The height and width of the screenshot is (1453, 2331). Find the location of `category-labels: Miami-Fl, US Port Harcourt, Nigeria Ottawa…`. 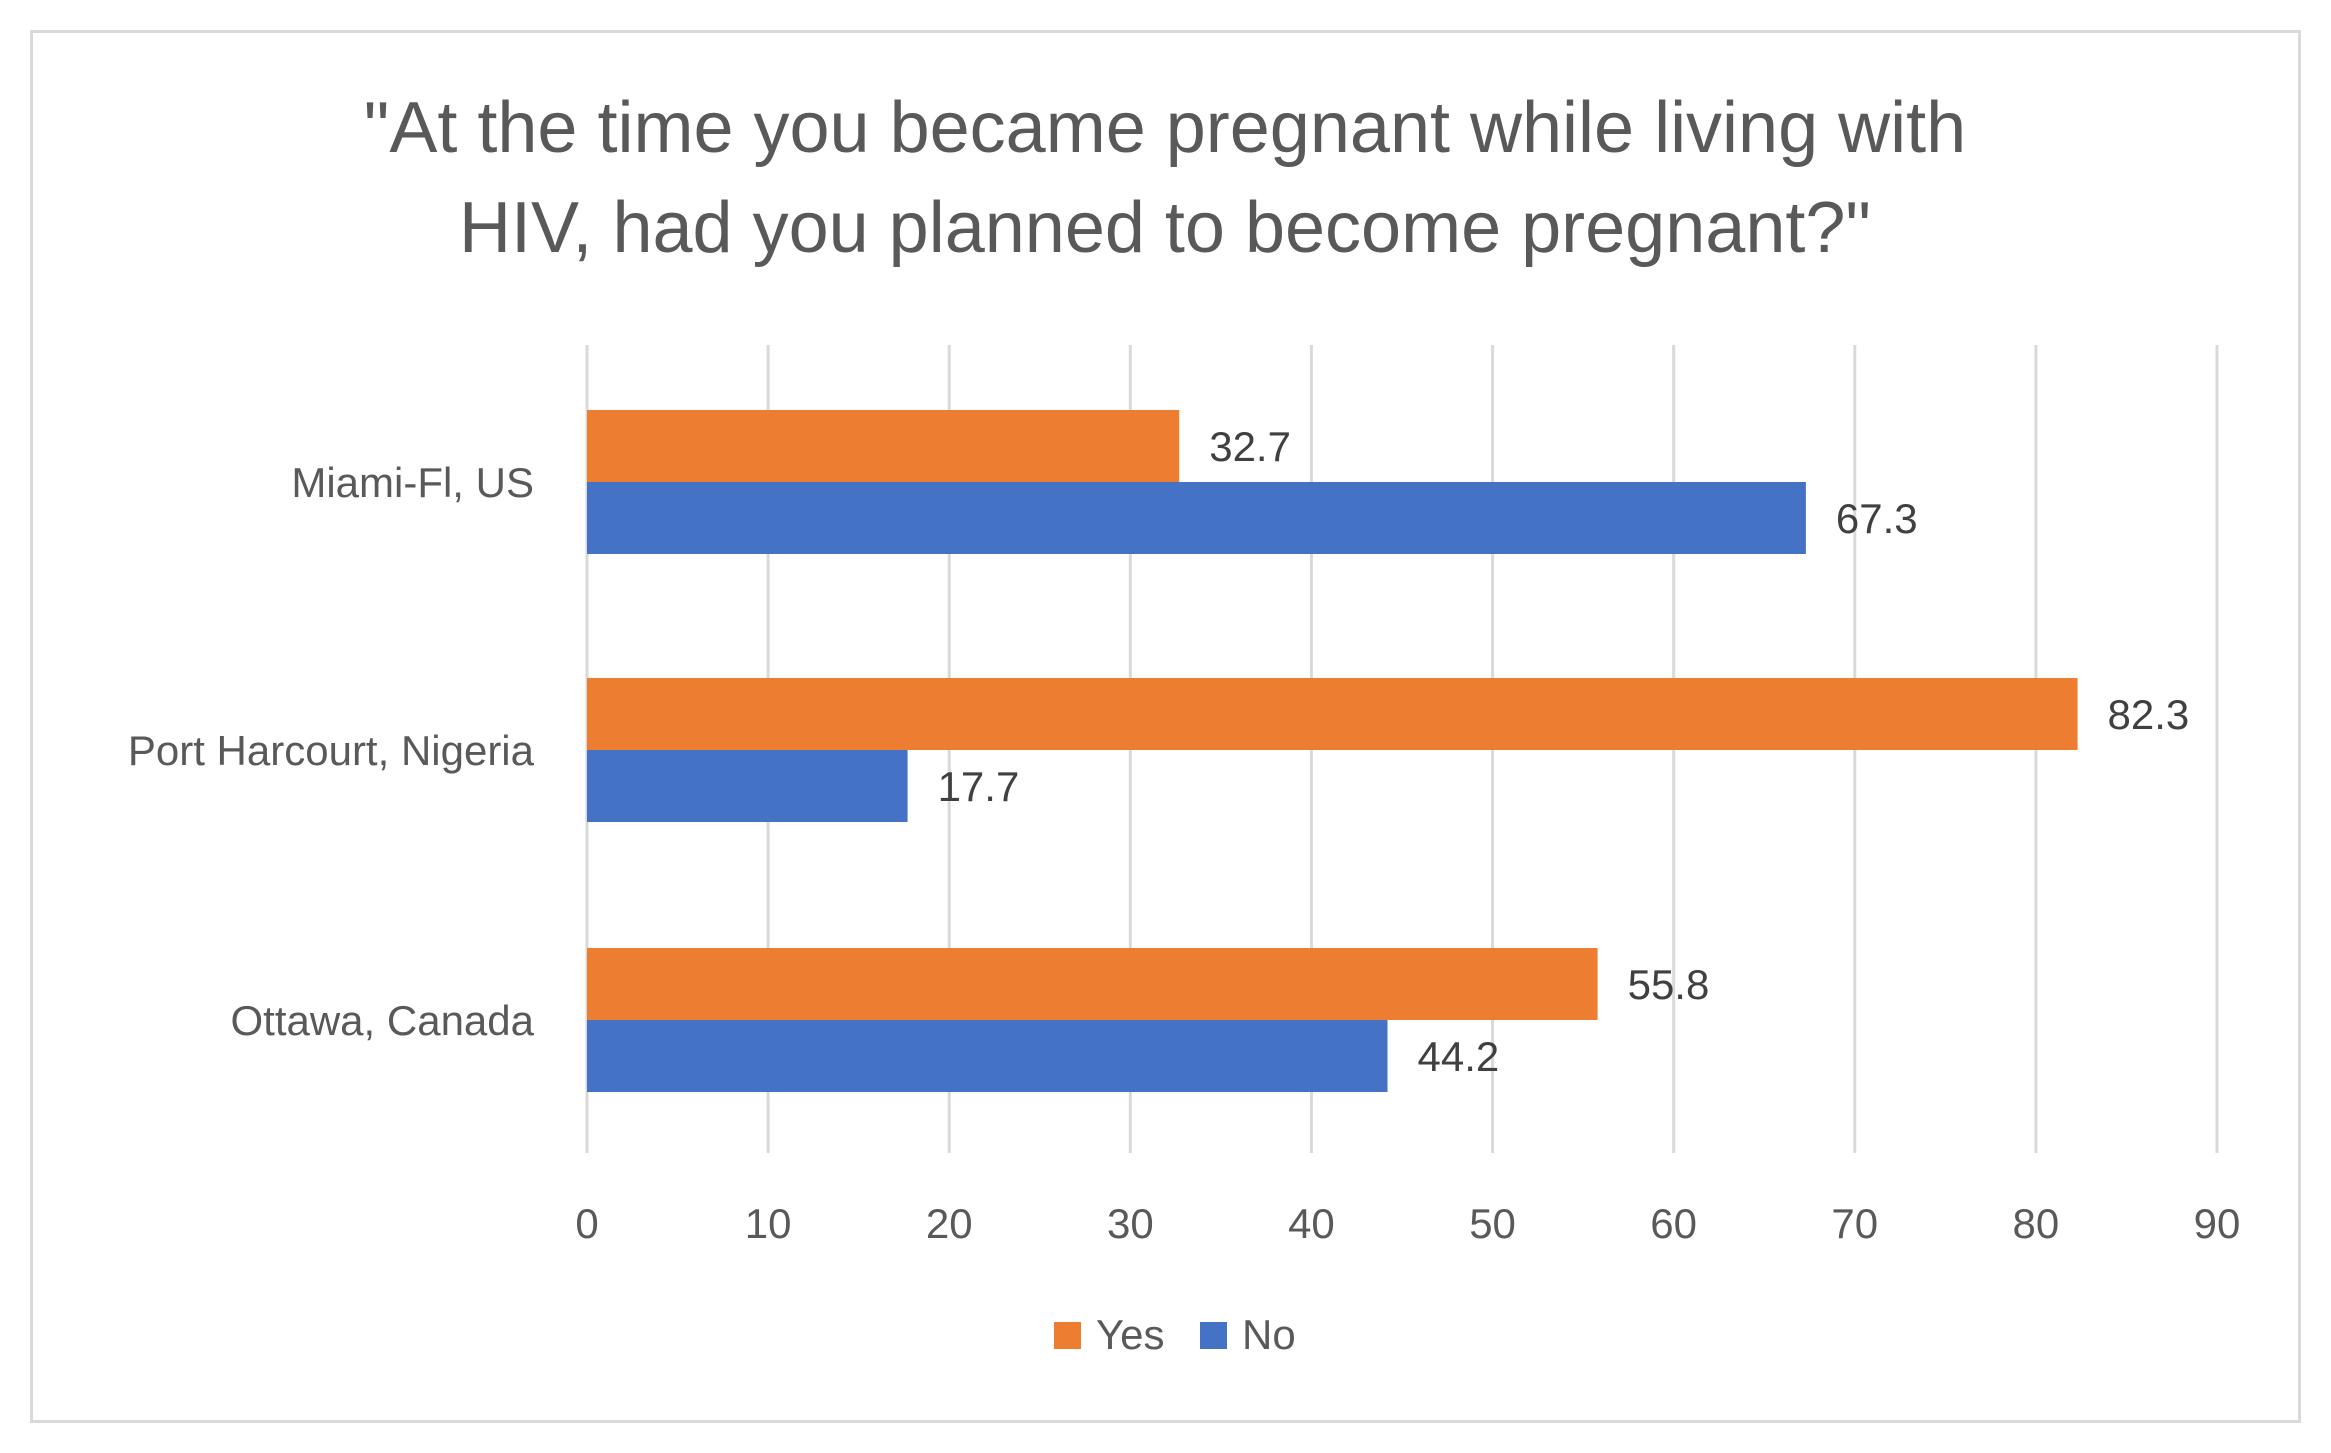

category-labels: Miami-Fl, US Port Harcourt, Nigeria Ottawa… is located at coordinates (331, 751).